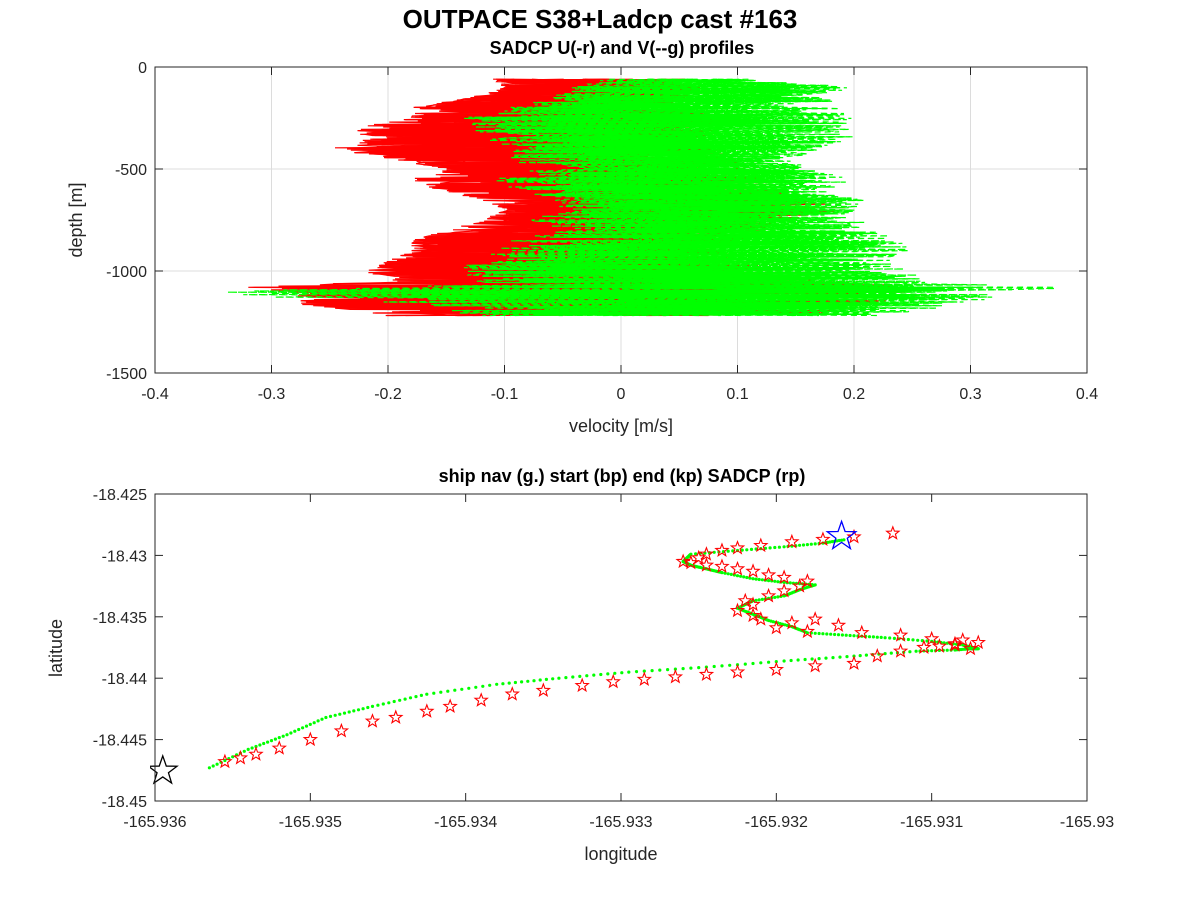  Describe the element at coordinates (621, 394) in the screenshot. I see `profile-x-tick-label: 0` at that location.